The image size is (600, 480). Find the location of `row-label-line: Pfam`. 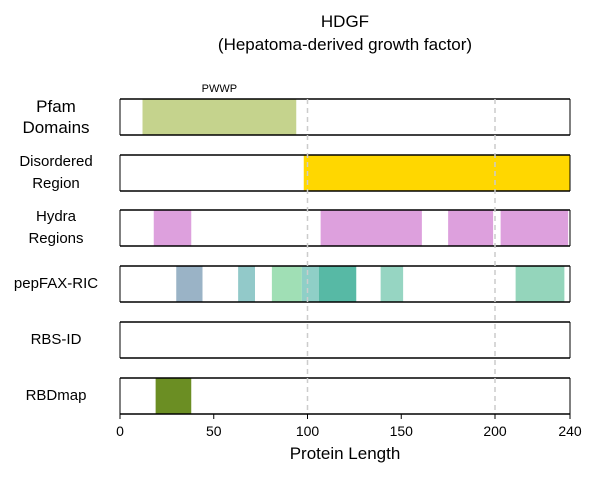

row-label-line: Pfam is located at coordinates (56, 106).